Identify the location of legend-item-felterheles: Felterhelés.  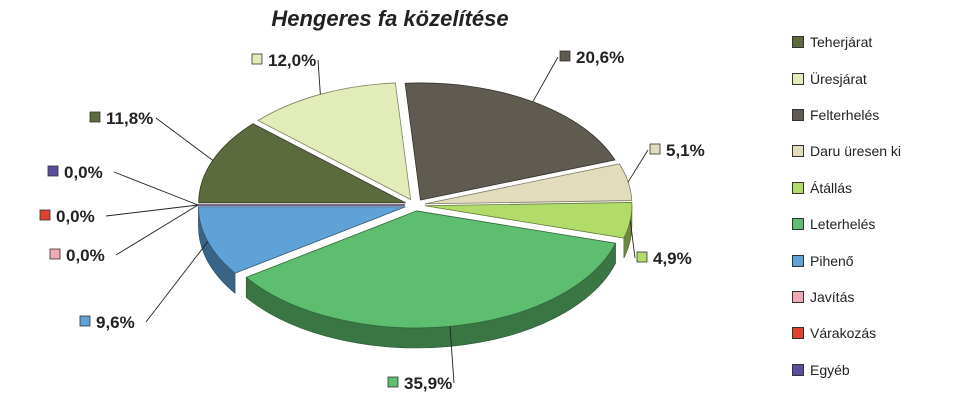
(872, 115).